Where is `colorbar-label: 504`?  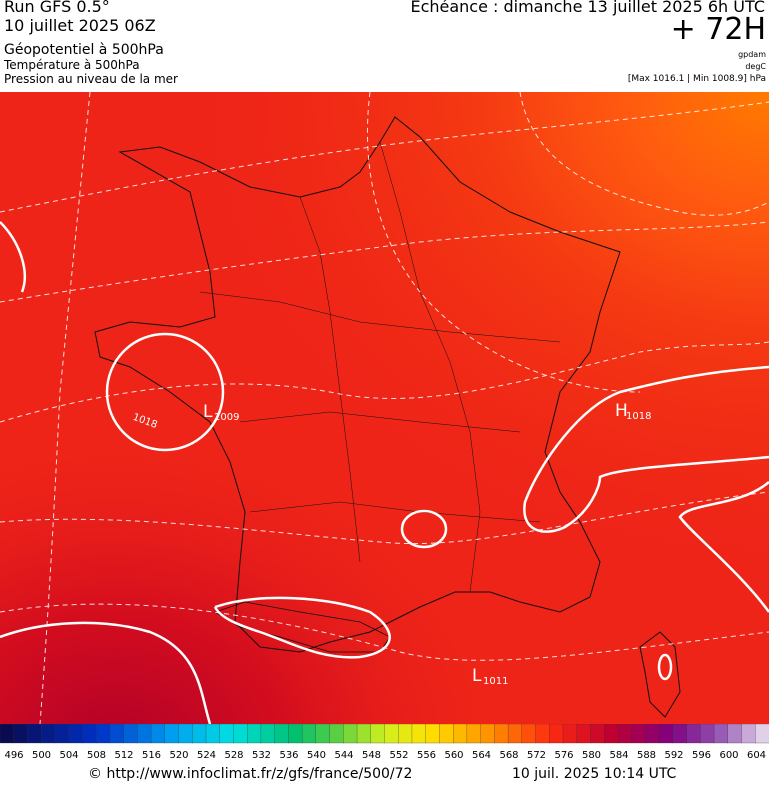
colorbar-label: 504 is located at coordinates (68, 755).